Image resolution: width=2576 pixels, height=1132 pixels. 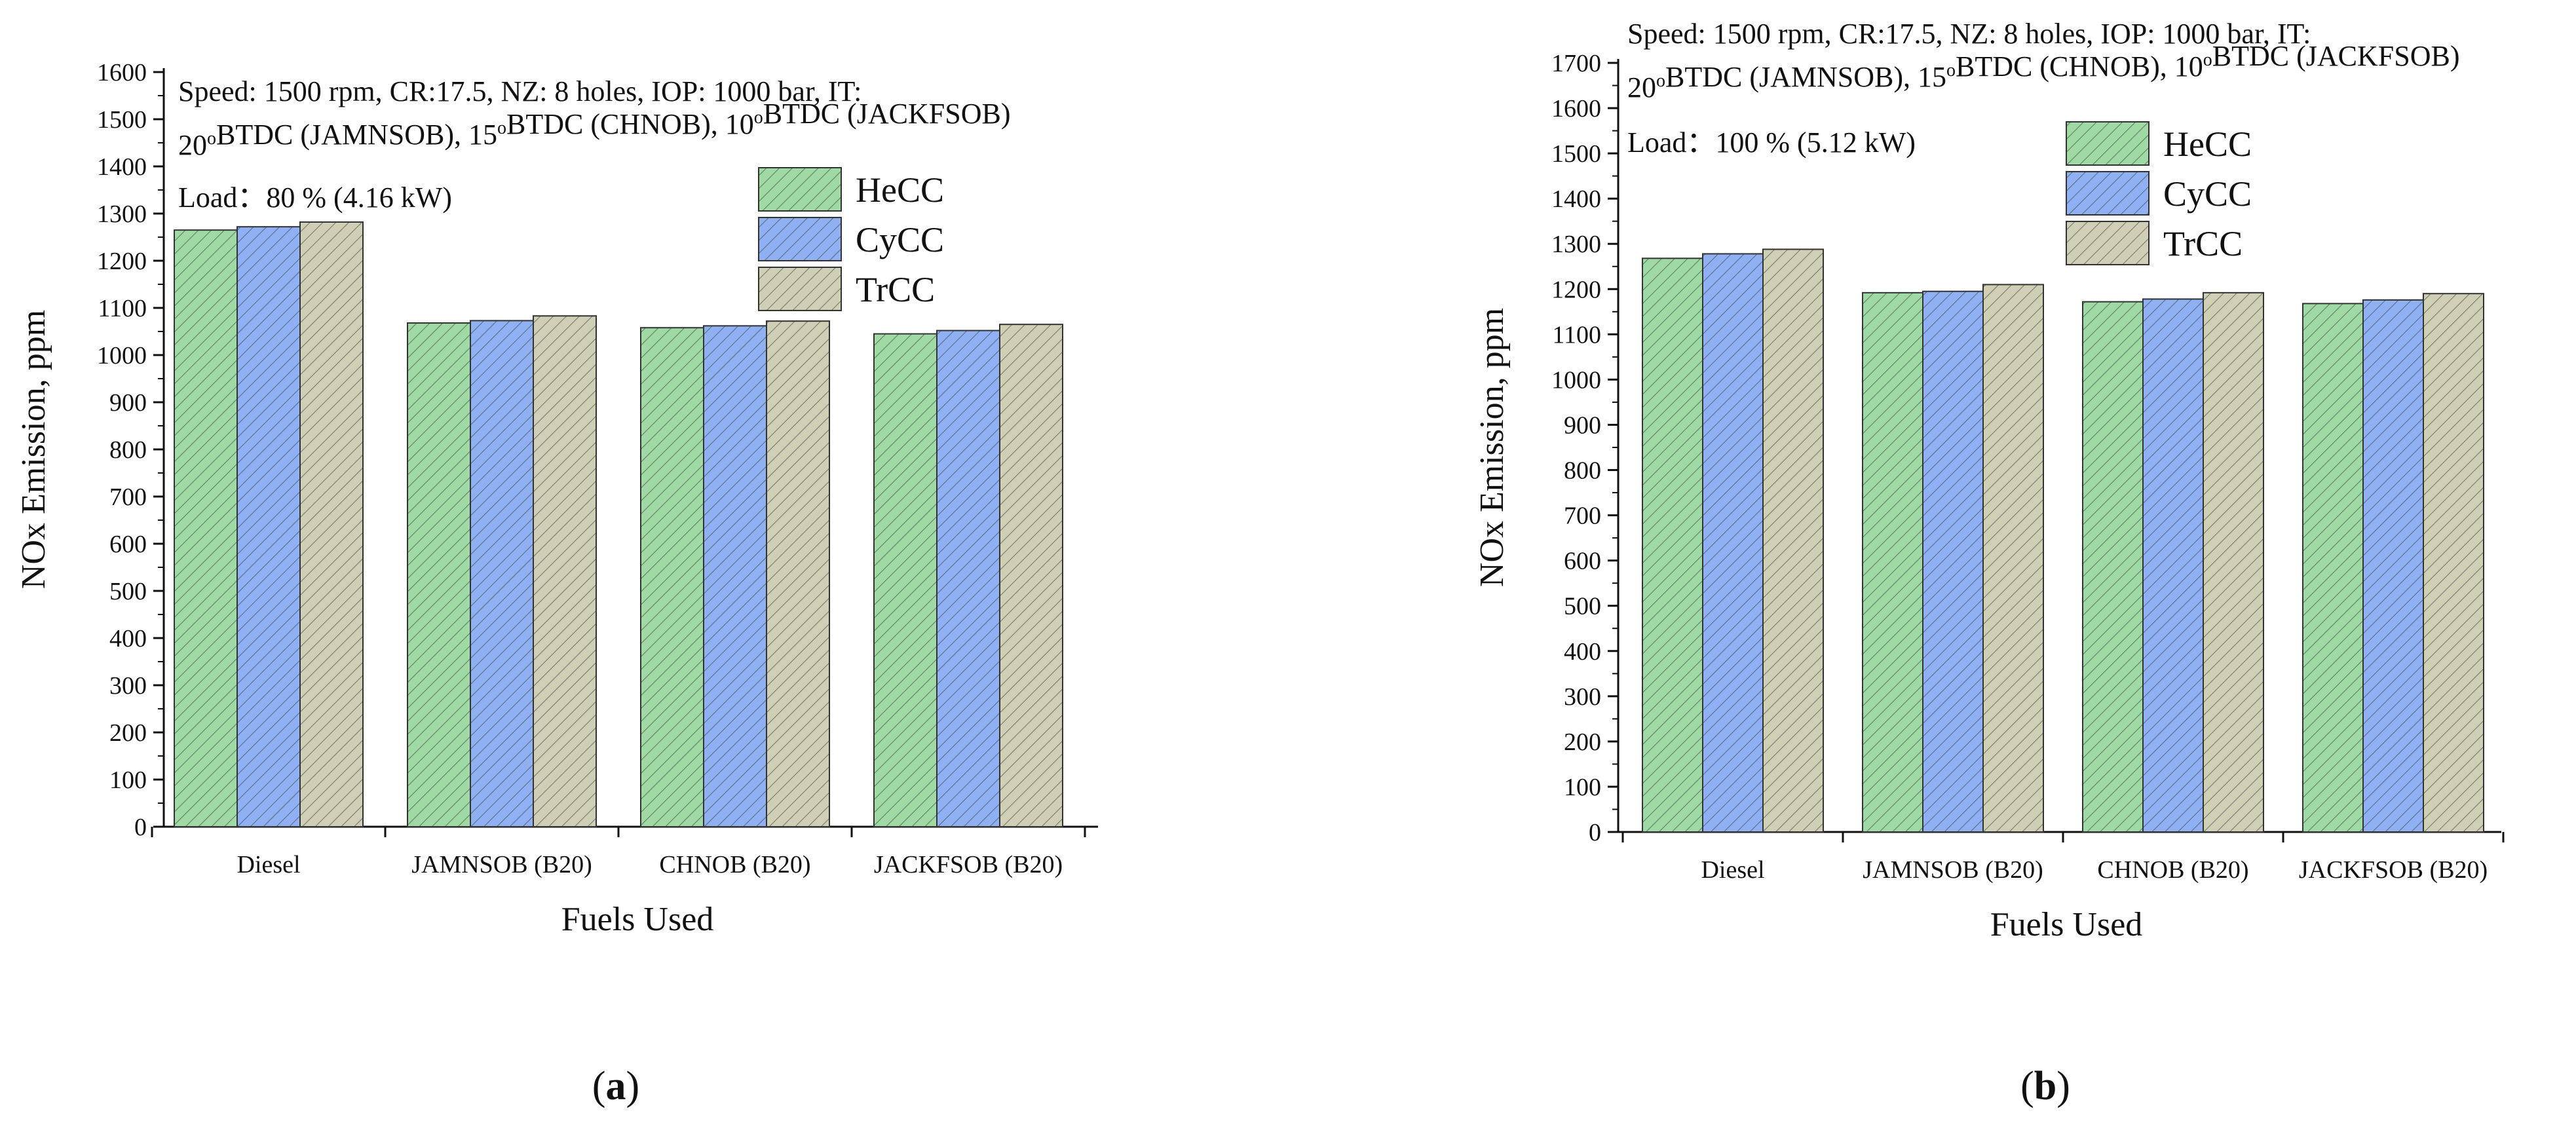 What do you see at coordinates (1576, 63) in the screenshot?
I see `y-tick-label: 1700` at bounding box center [1576, 63].